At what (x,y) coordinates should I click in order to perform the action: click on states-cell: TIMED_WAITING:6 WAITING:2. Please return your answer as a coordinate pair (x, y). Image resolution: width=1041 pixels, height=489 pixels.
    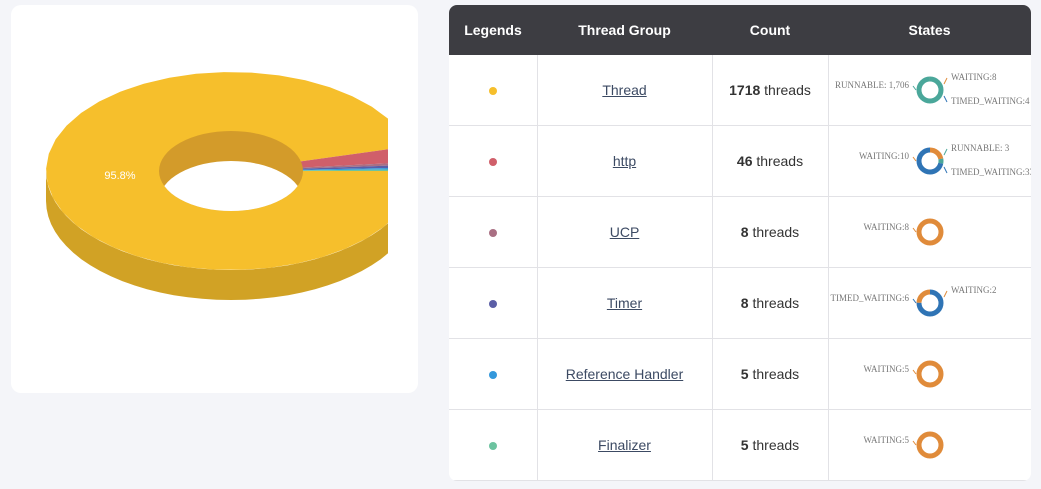
    Looking at the image, I should click on (929, 303).